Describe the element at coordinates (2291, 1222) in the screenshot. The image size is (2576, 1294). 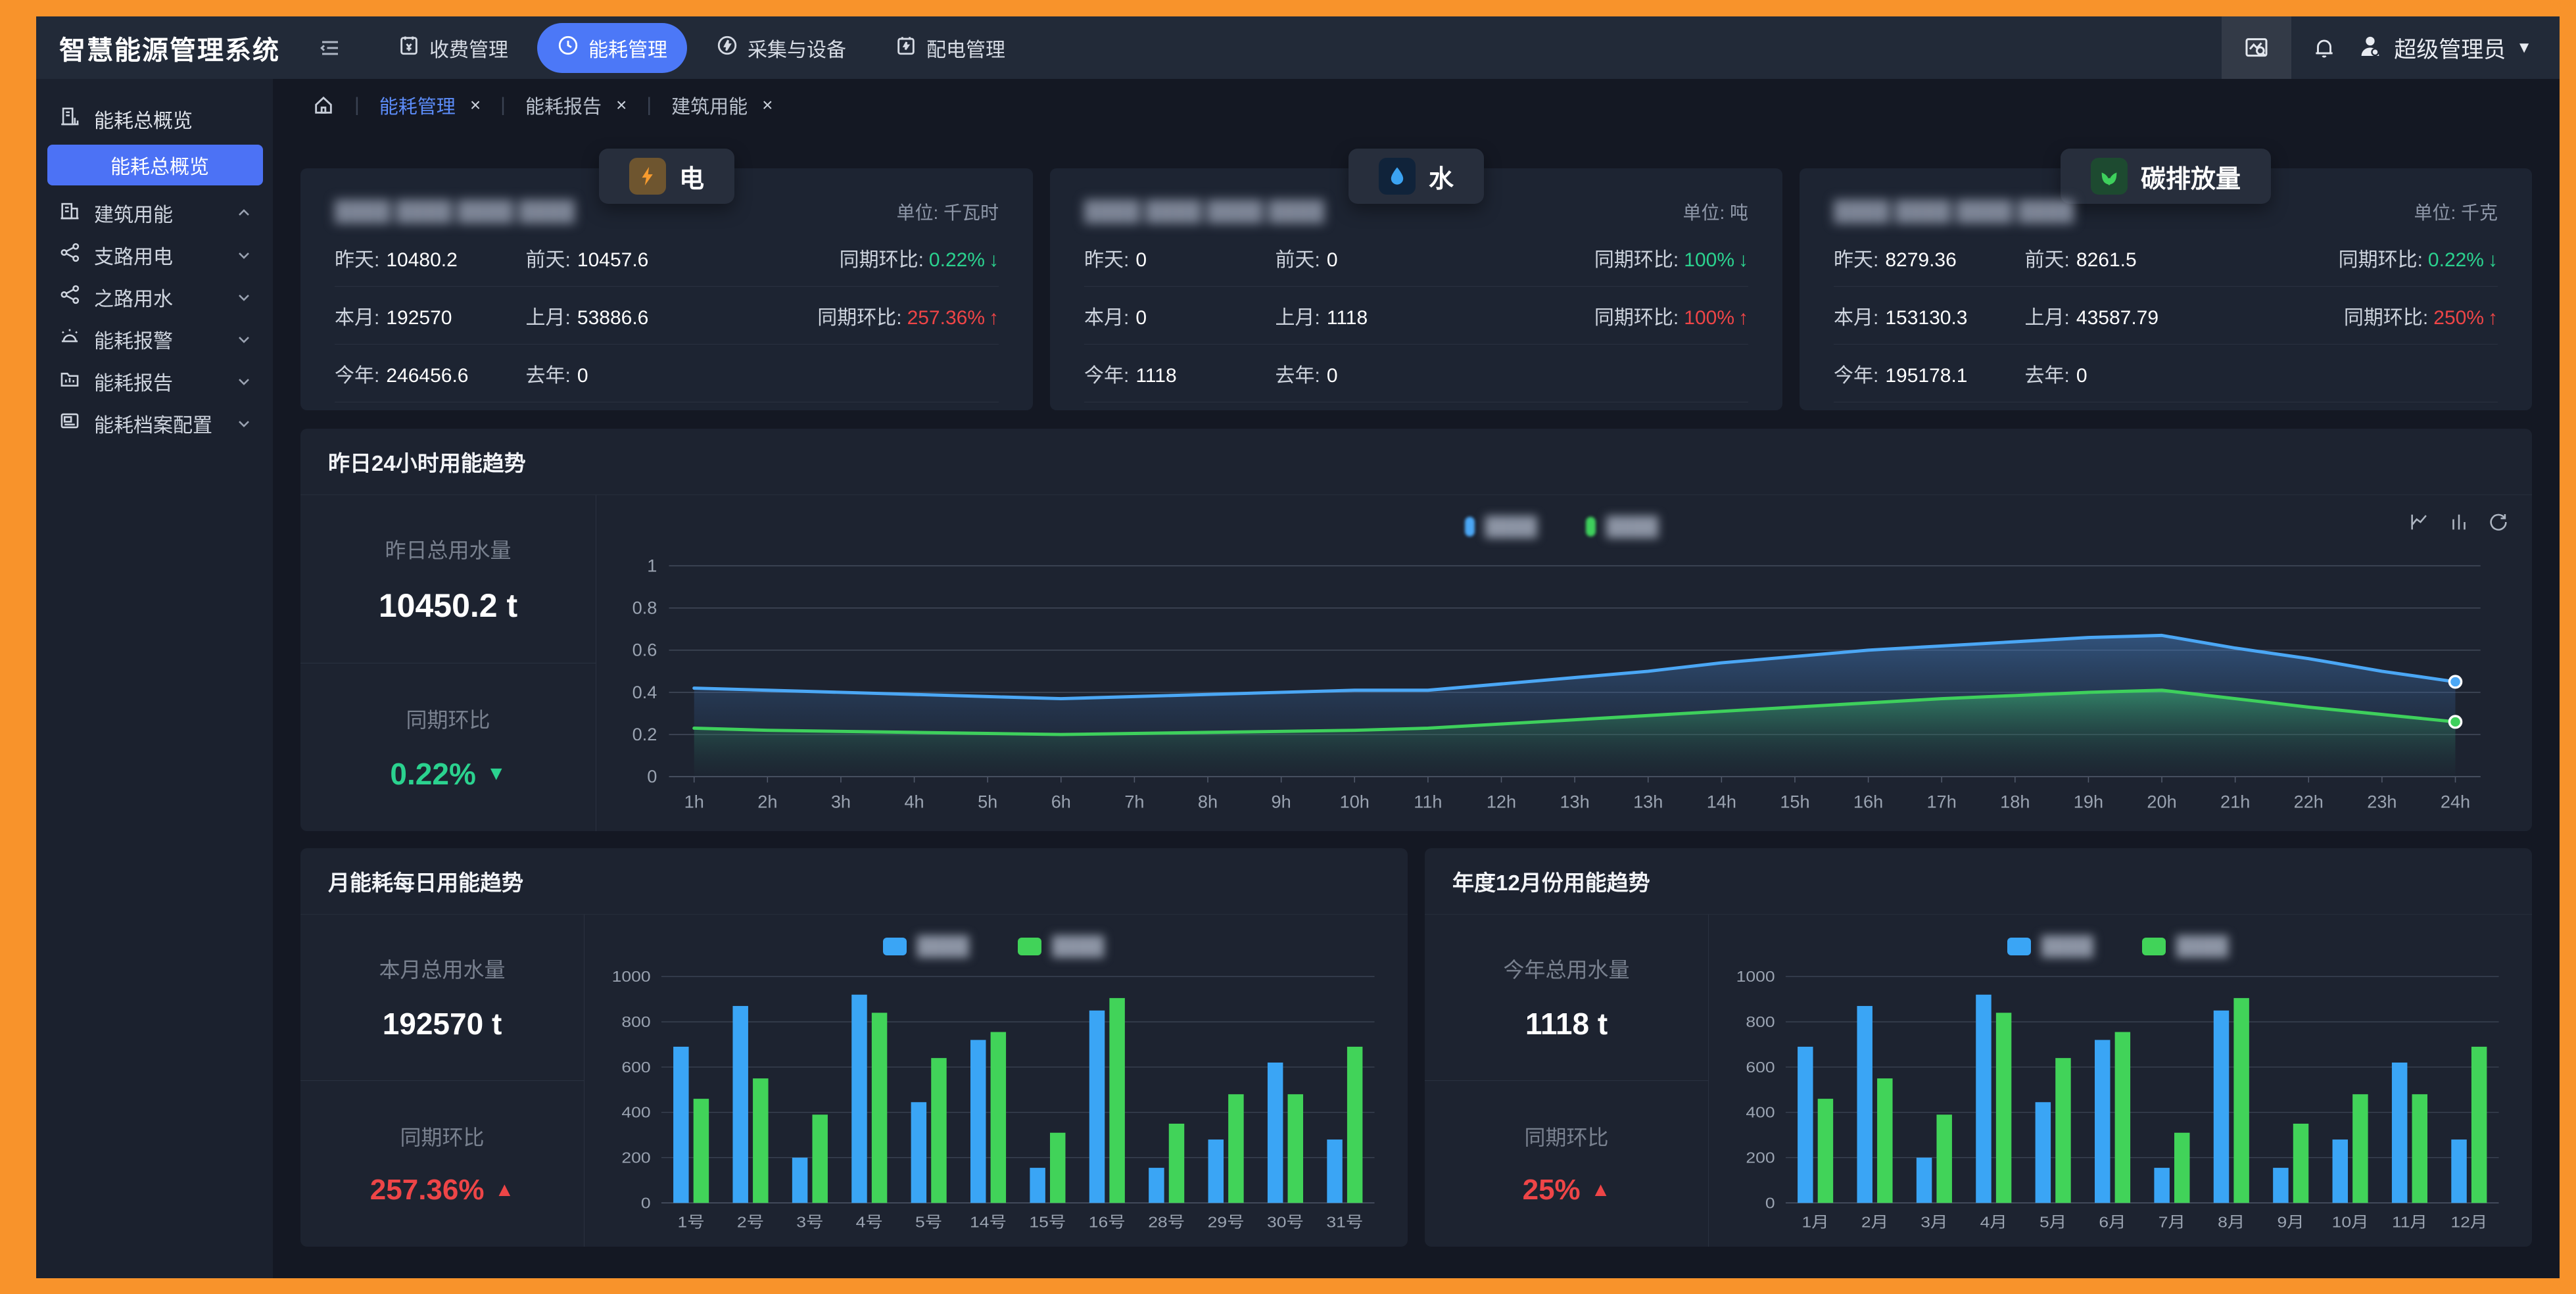
I see `svg-text: 9月` at that location.